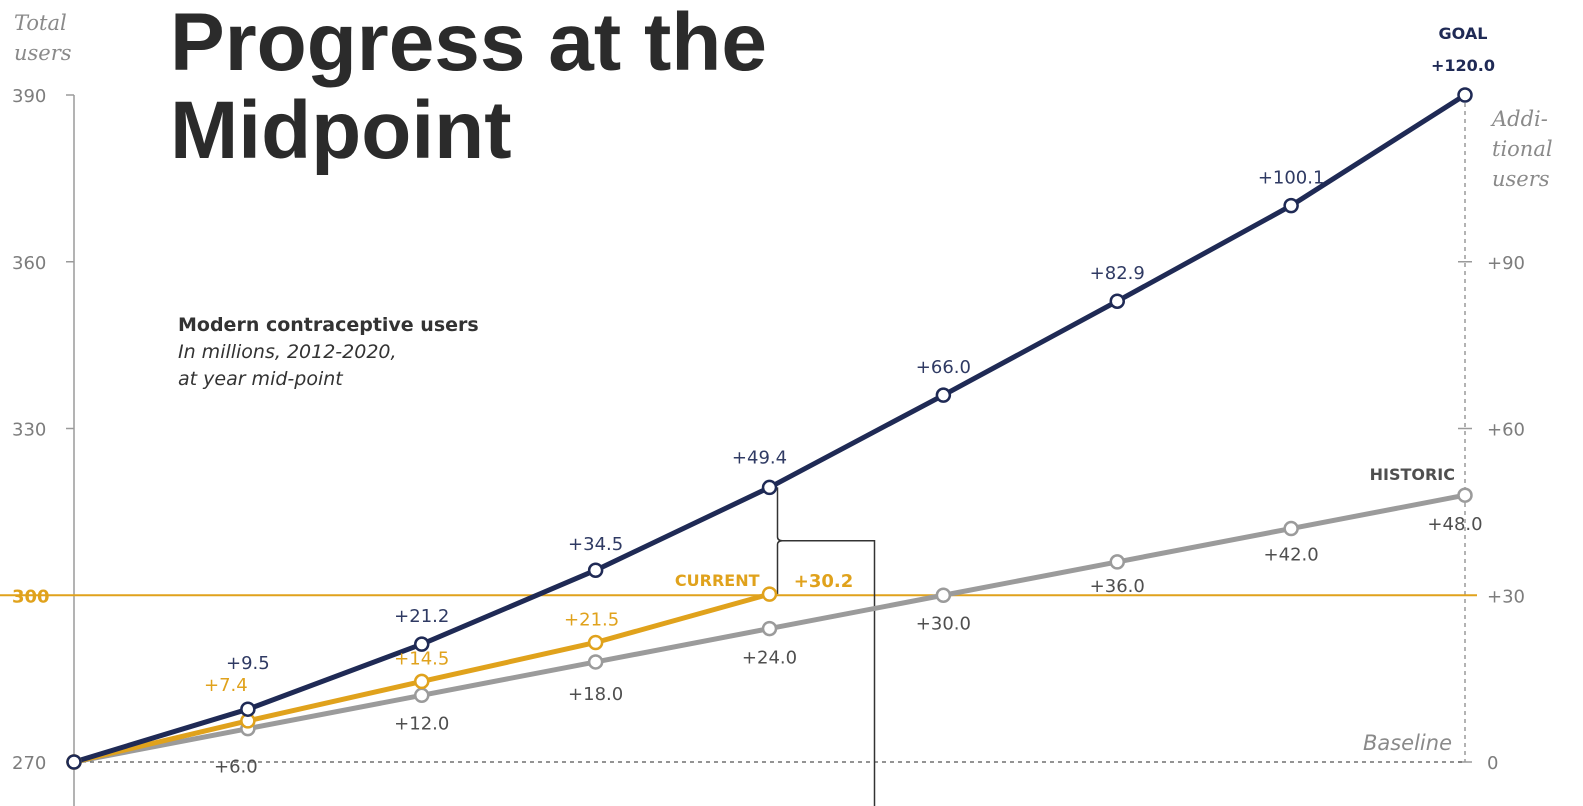  What do you see at coordinates (40, 23) in the screenshot?
I see `left-axis-caption-line-1: Total` at bounding box center [40, 23].